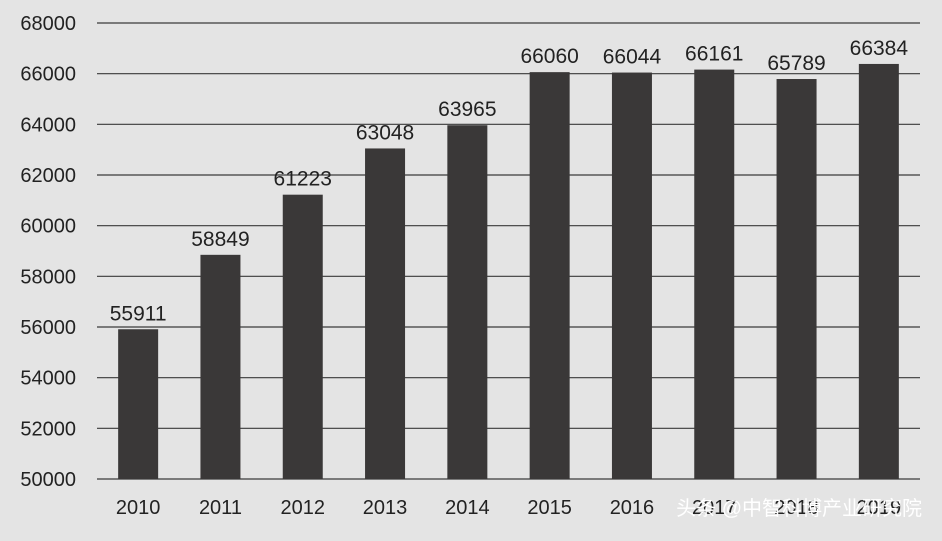 This screenshot has height=541, width=942. I want to click on x-tick-label: 2012, so click(303, 508).